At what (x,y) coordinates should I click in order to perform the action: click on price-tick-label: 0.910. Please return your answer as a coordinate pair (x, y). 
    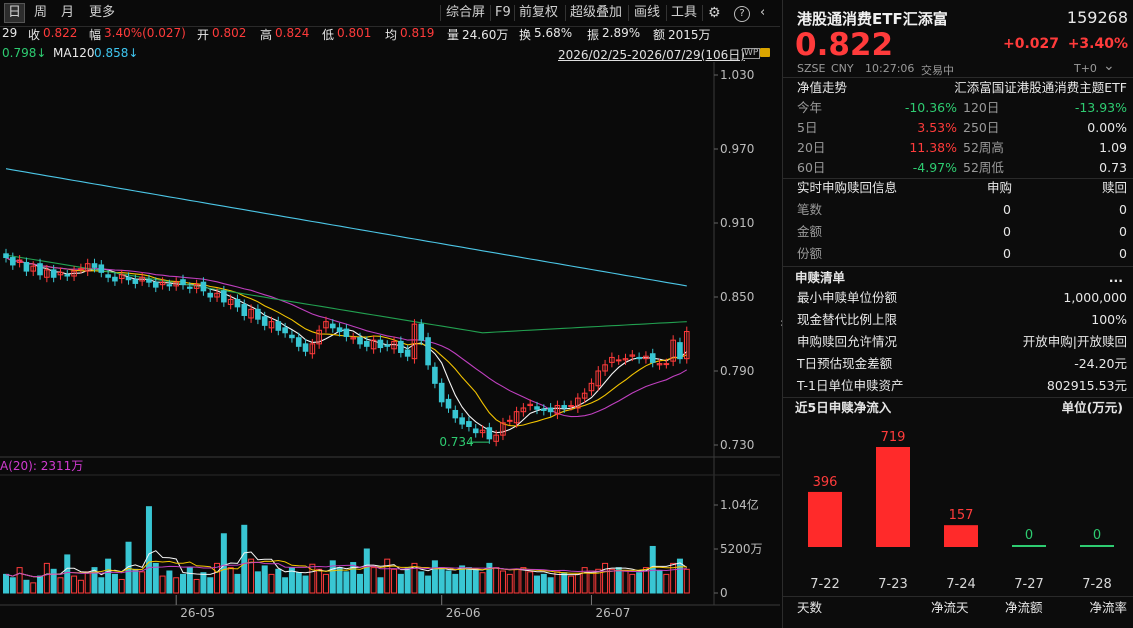
    Looking at the image, I should click on (737, 223).